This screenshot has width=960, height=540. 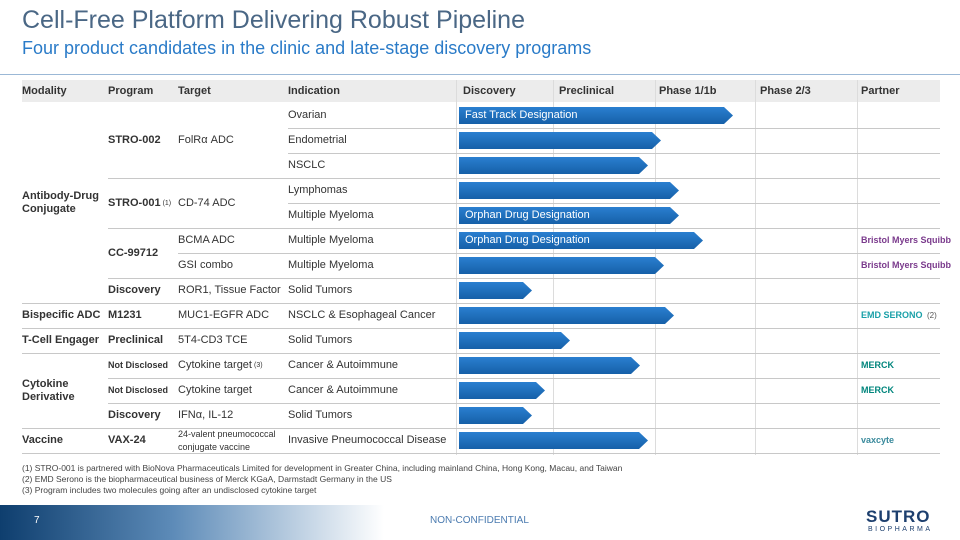 I want to click on divider, so click(x=480, y=74).